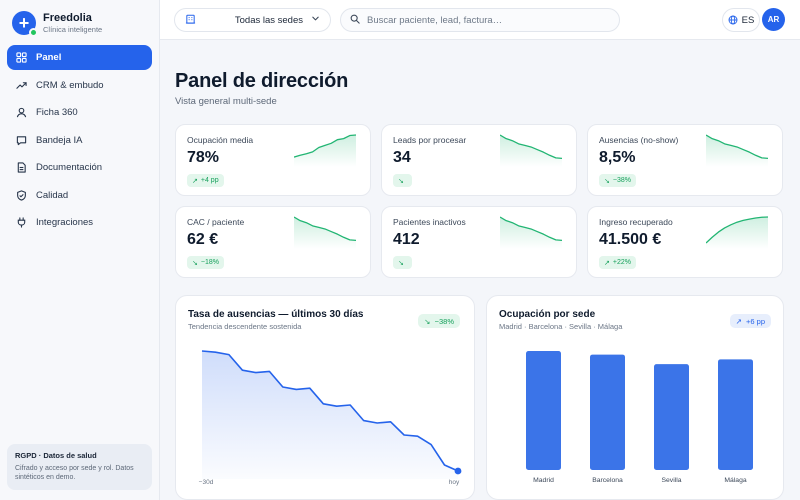 Image resolution: width=800 pixels, height=500 pixels. I want to click on gdpr-title: RGPD · Datos de salud, so click(56, 455).